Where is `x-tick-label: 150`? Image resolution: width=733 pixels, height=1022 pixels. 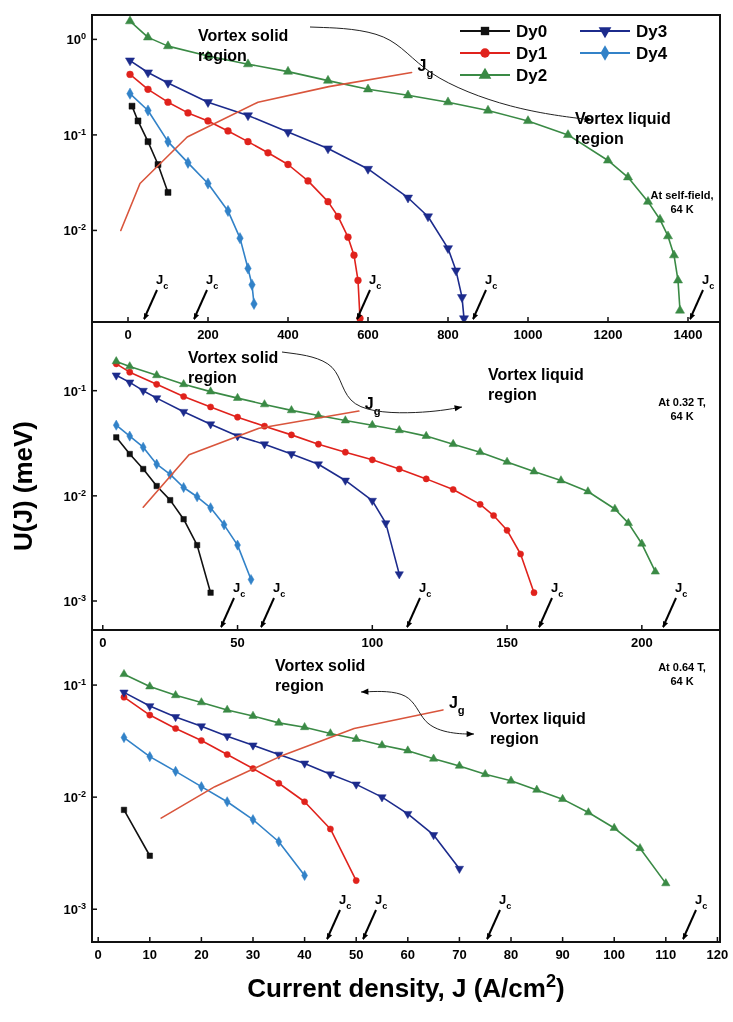 x-tick-label: 150 is located at coordinates (507, 642).